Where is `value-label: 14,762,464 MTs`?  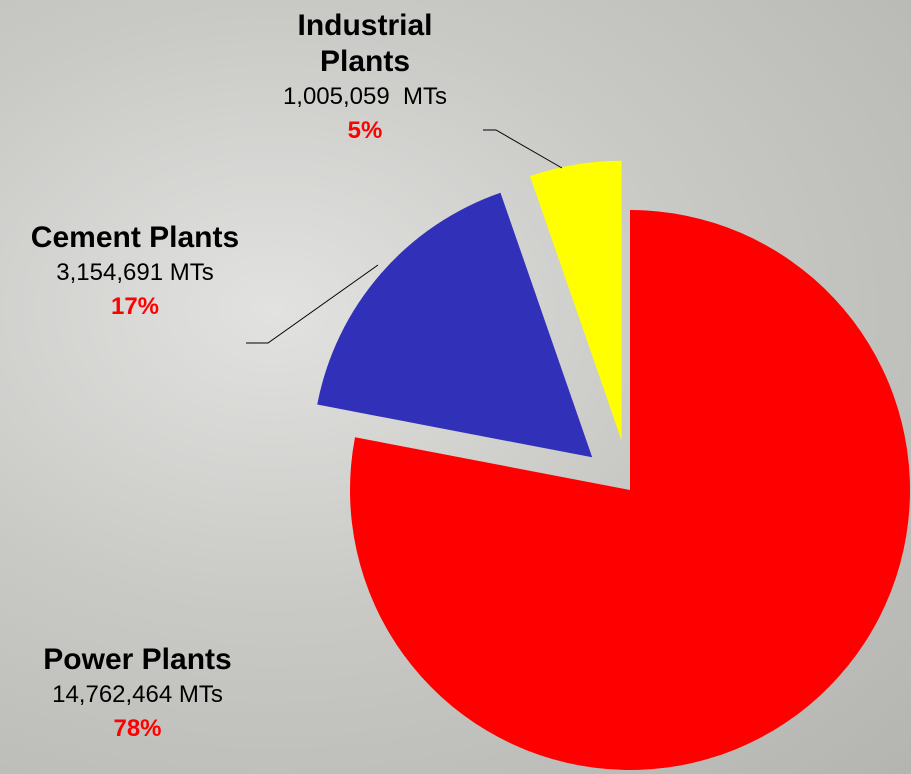 value-label: 14,762,464 MTs is located at coordinates (137, 694).